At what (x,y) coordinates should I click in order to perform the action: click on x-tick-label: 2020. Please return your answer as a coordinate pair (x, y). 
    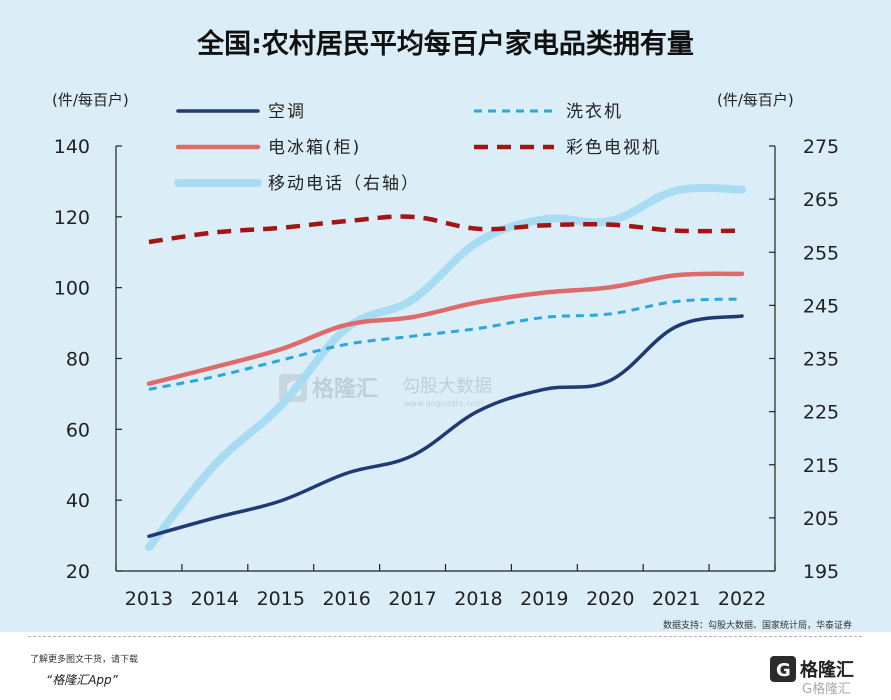
    Looking at the image, I should click on (610, 599).